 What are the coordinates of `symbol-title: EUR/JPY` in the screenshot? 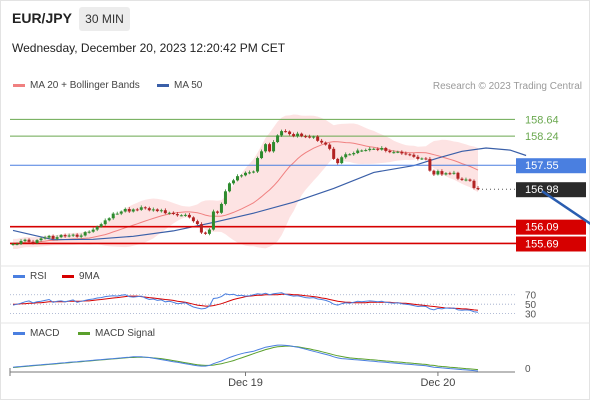 It's located at (42, 18).